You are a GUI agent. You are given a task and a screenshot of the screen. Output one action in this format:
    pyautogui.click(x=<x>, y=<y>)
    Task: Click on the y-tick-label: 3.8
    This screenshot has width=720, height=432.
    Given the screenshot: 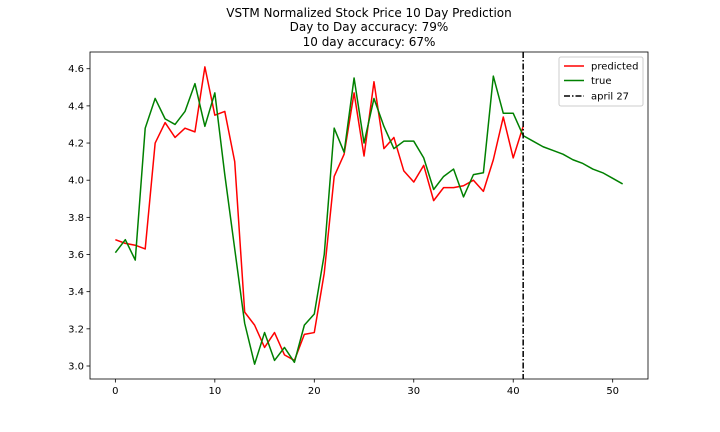 What is the action you would take?
    pyautogui.click(x=76, y=218)
    